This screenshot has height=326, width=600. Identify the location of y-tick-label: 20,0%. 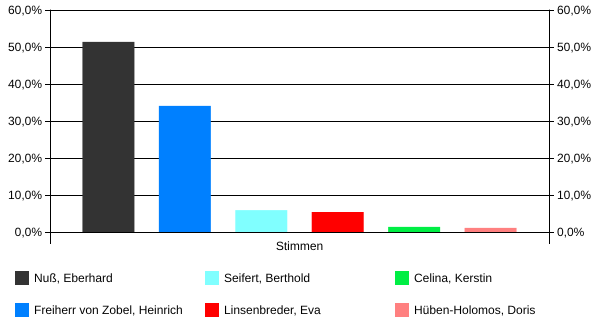
(25, 158).